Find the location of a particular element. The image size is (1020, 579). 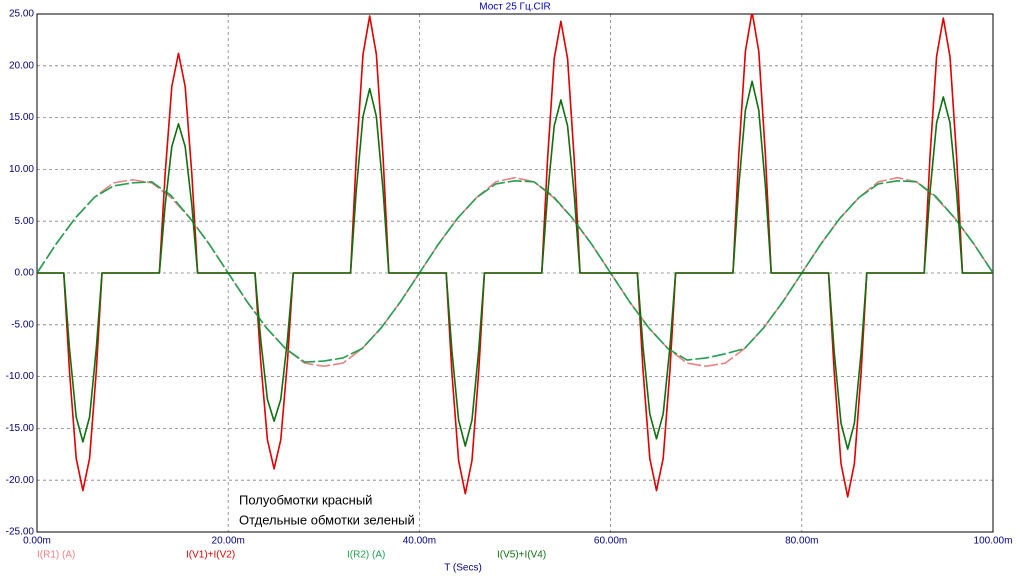

y-tick-label: 0.00 is located at coordinates (25, 273).